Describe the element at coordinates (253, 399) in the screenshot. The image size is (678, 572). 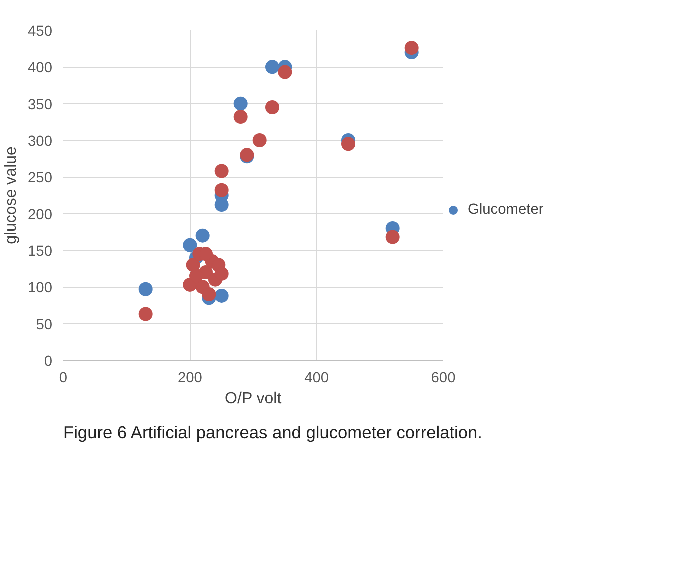
I see `x-axis-title: O/P volt` at that location.